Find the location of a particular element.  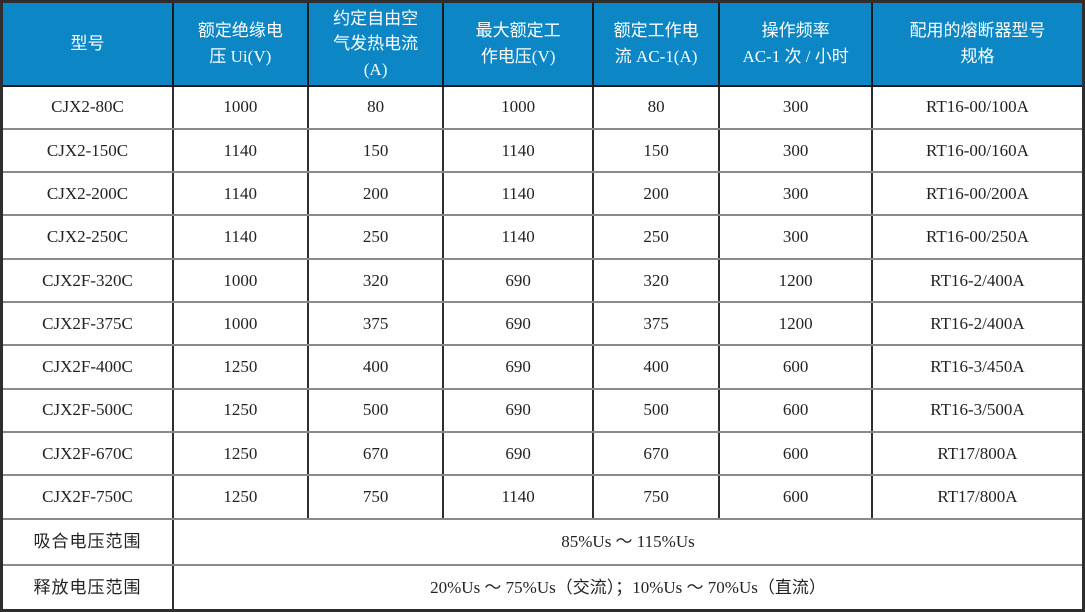

column-header-3: 约定自由空 气发热电流 (A) is located at coordinates (375, 43).